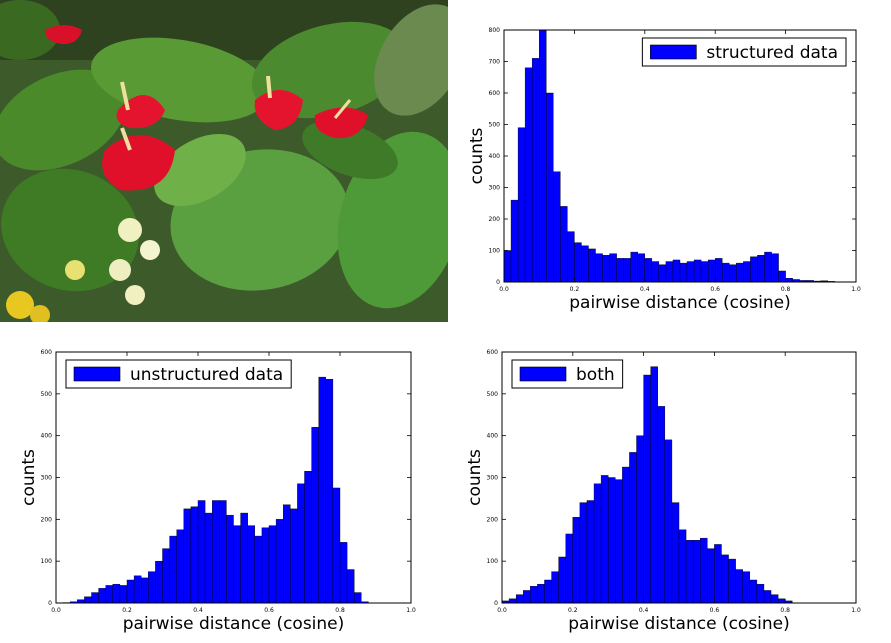 The width and height of the screenshot is (891, 643). What do you see at coordinates (495, 62) in the screenshot?
I see `y-tick-label: 700` at bounding box center [495, 62].